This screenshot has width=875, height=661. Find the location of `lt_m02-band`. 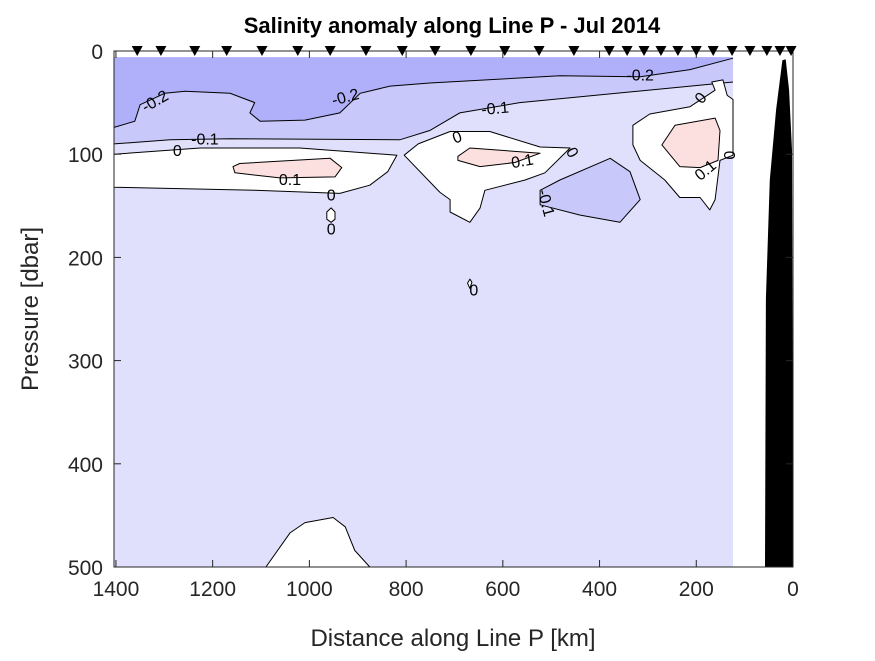

lt_m02-band is located at coordinates (423, 92).